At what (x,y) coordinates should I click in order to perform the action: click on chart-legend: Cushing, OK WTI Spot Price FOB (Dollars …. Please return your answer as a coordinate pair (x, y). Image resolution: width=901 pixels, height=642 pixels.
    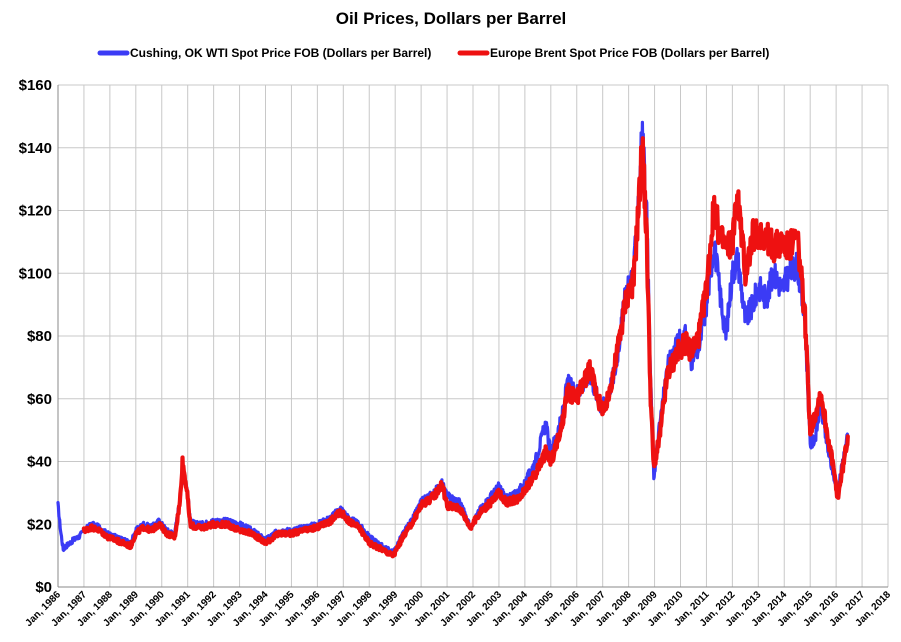
    Looking at the image, I should click on (433, 53).